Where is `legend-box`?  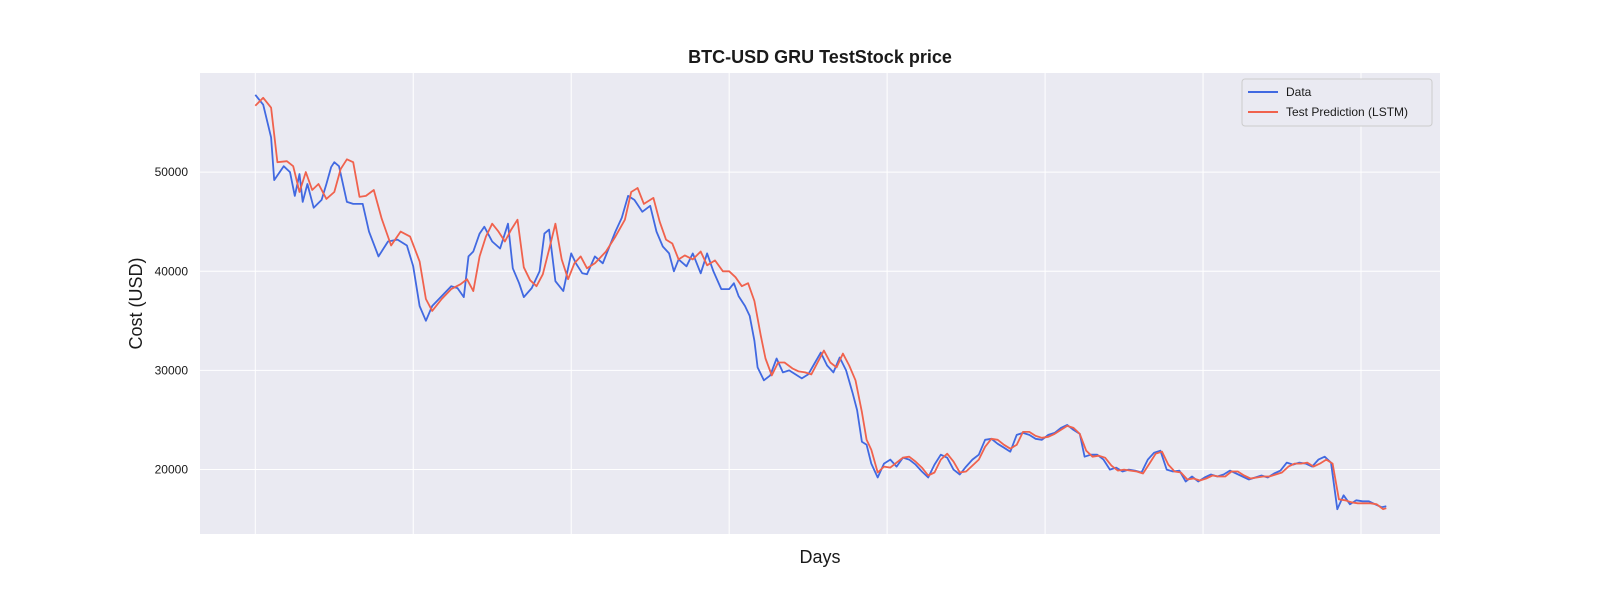
legend-box is located at coordinates (1337, 102).